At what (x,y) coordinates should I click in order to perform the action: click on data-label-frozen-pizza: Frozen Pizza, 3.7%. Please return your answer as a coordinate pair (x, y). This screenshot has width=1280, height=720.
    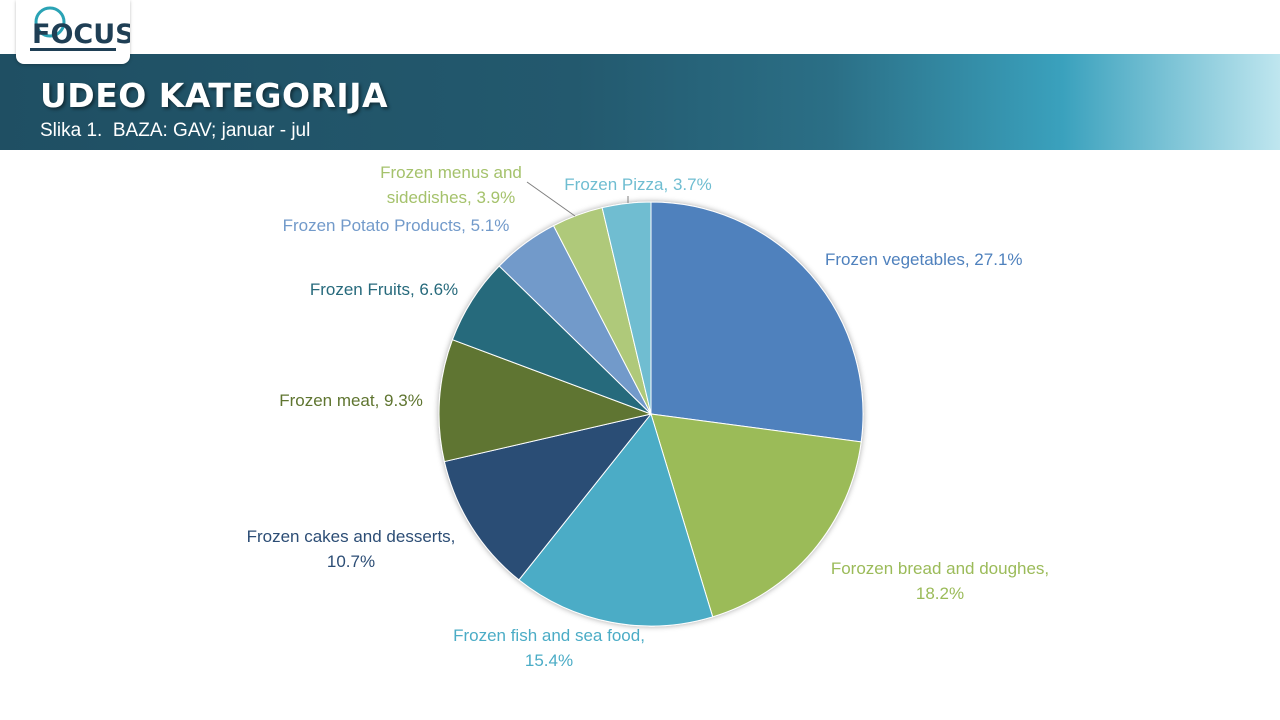
    Looking at the image, I should click on (637, 184).